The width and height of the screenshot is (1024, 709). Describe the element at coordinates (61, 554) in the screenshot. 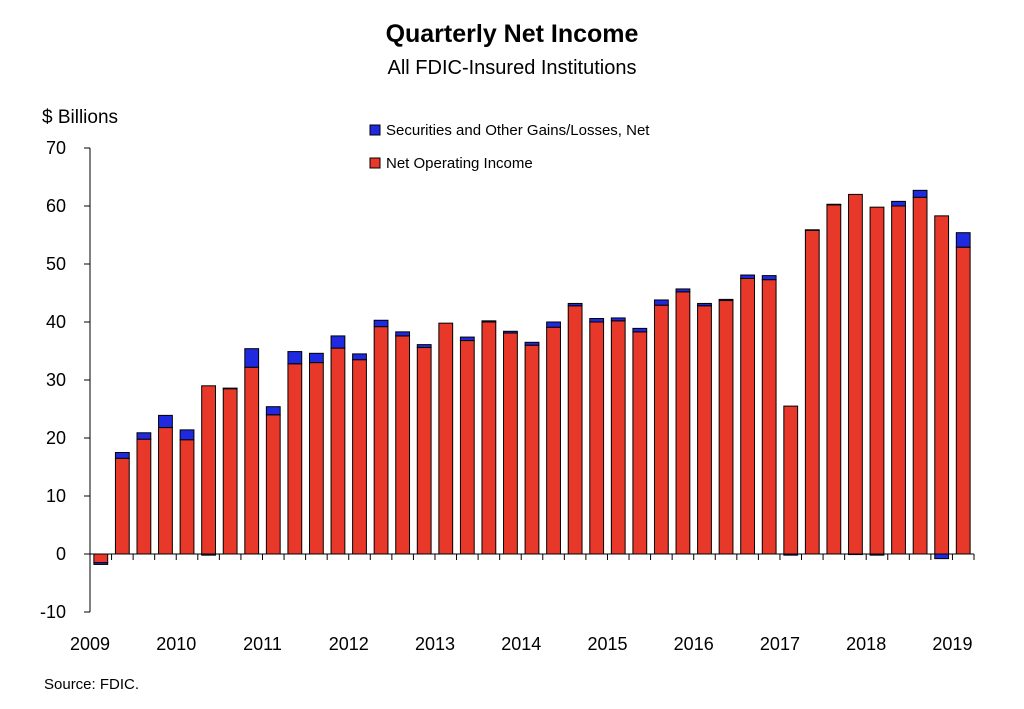

I see `y-tick-label: 0` at that location.